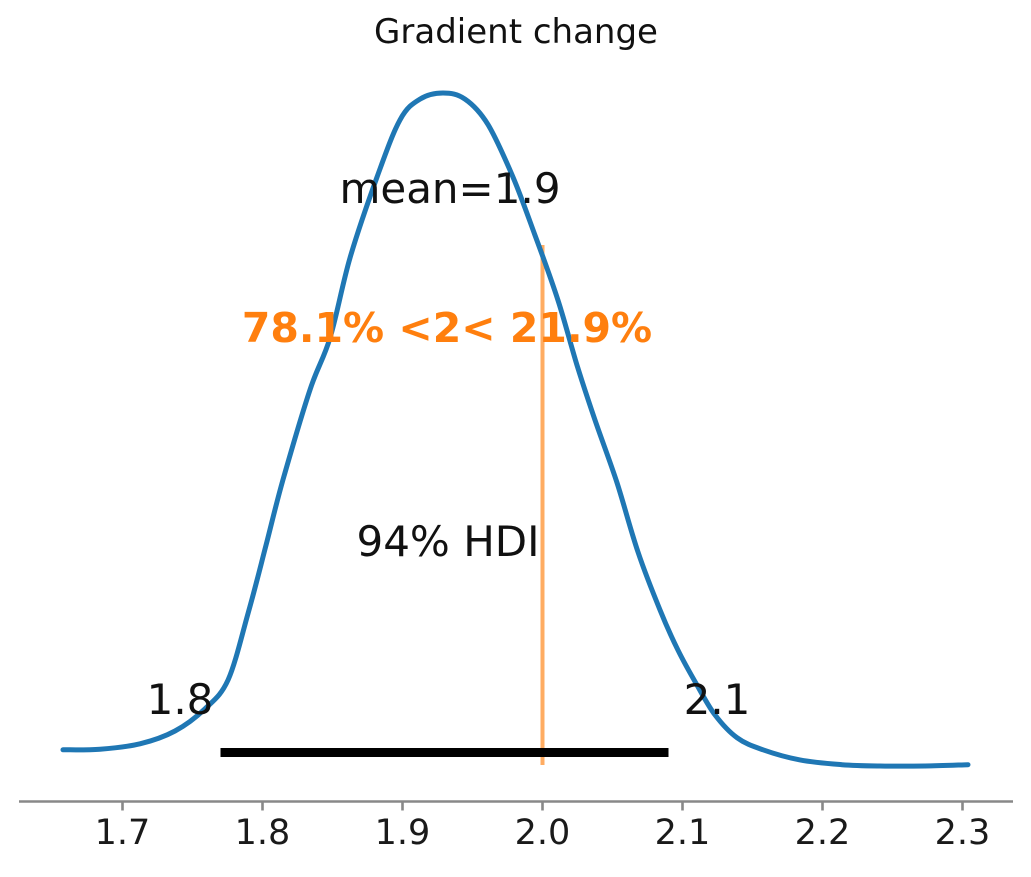  I want to click on x-tick-label: 1.7, so click(122, 833).